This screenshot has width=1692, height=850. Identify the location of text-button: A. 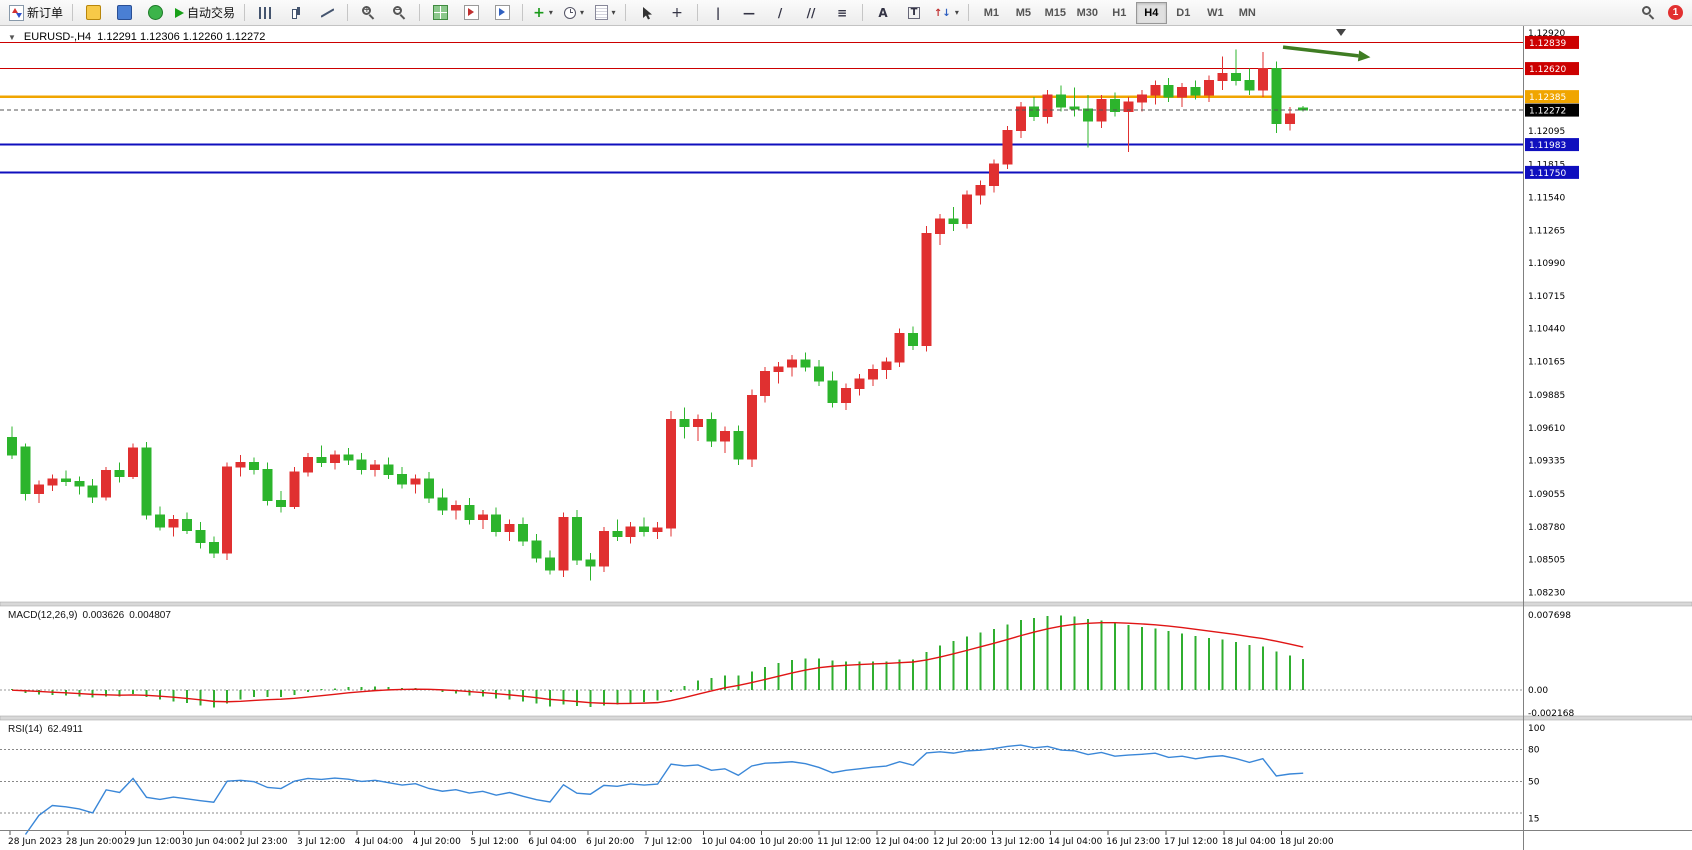
(883, 13).